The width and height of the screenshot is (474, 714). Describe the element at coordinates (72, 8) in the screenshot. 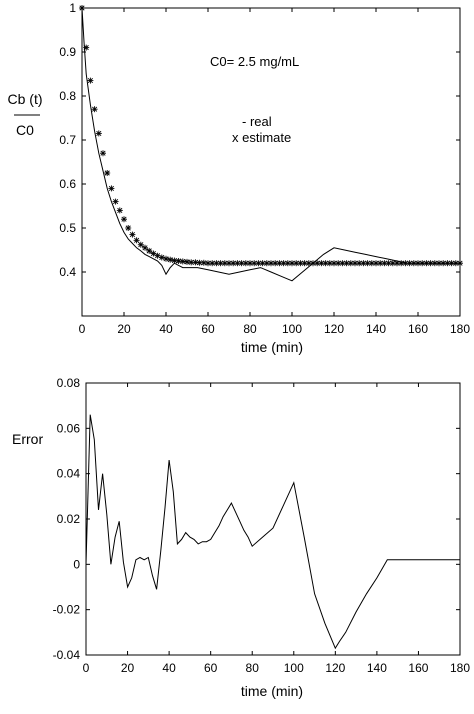

I see `y-tick-label: 1` at that location.